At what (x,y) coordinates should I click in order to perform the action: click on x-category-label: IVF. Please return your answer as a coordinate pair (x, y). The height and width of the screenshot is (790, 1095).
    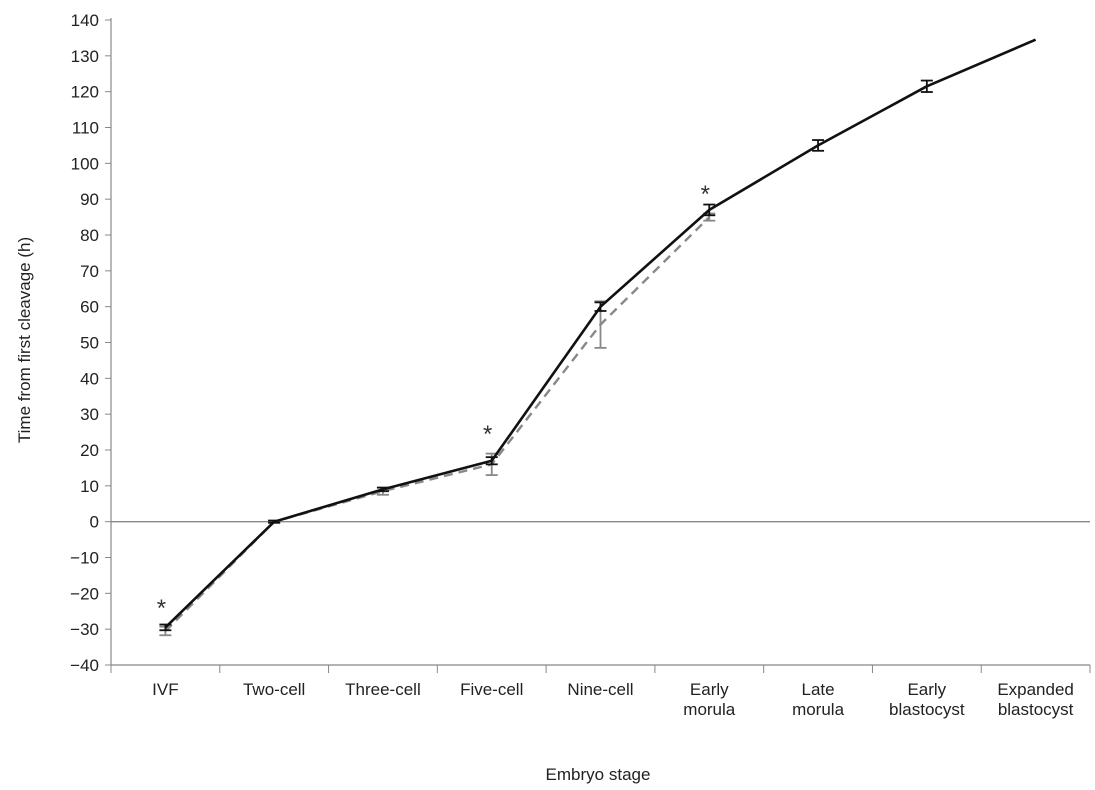
    Looking at the image, I should click on (165, 689).